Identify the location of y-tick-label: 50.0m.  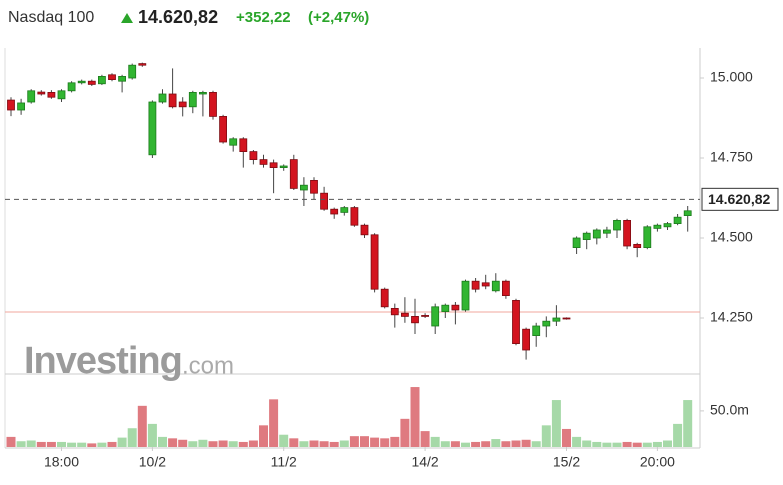
(729, 410).